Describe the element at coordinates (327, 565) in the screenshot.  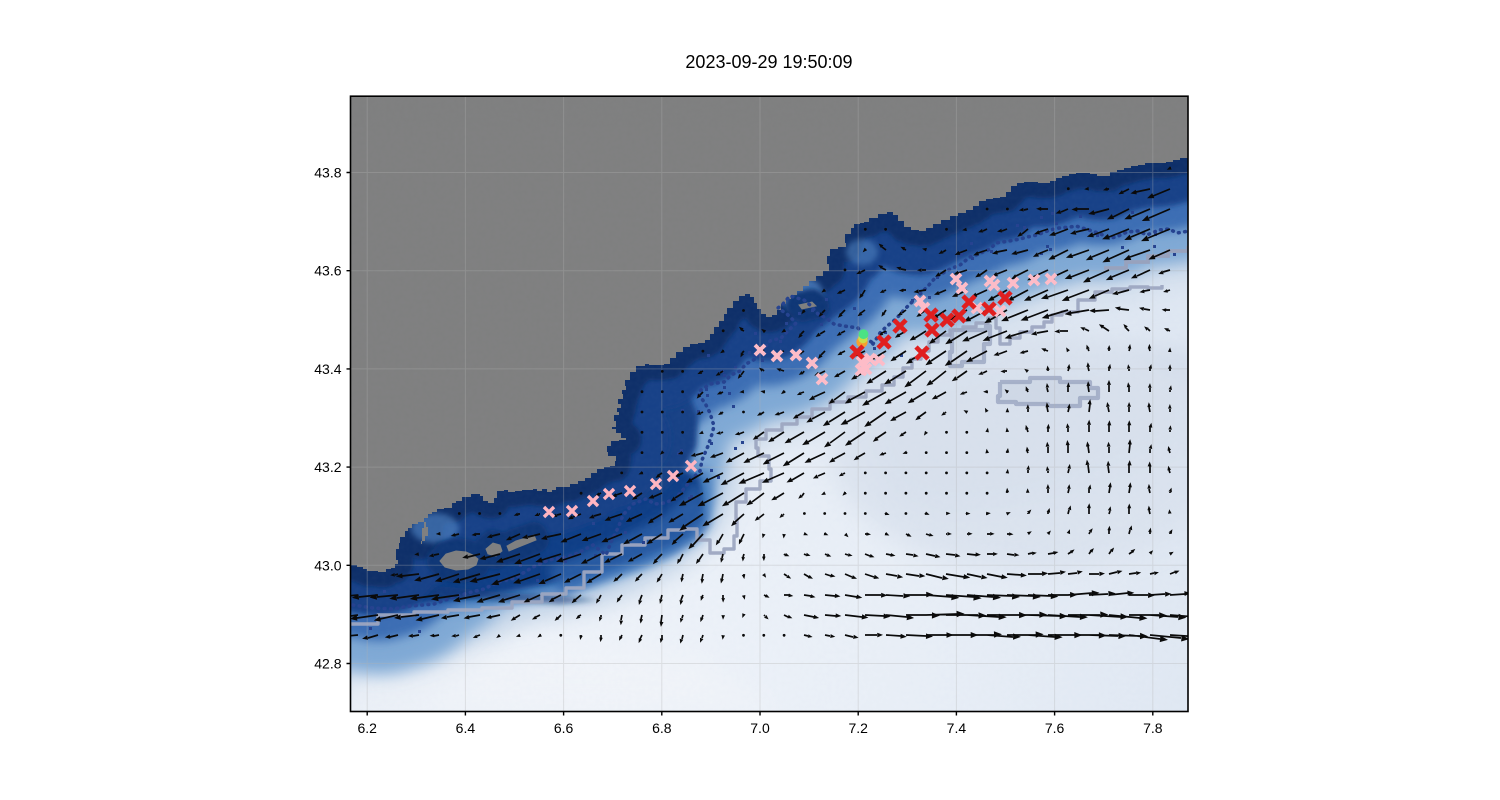
I see `svg-text: 43.0` at that location.